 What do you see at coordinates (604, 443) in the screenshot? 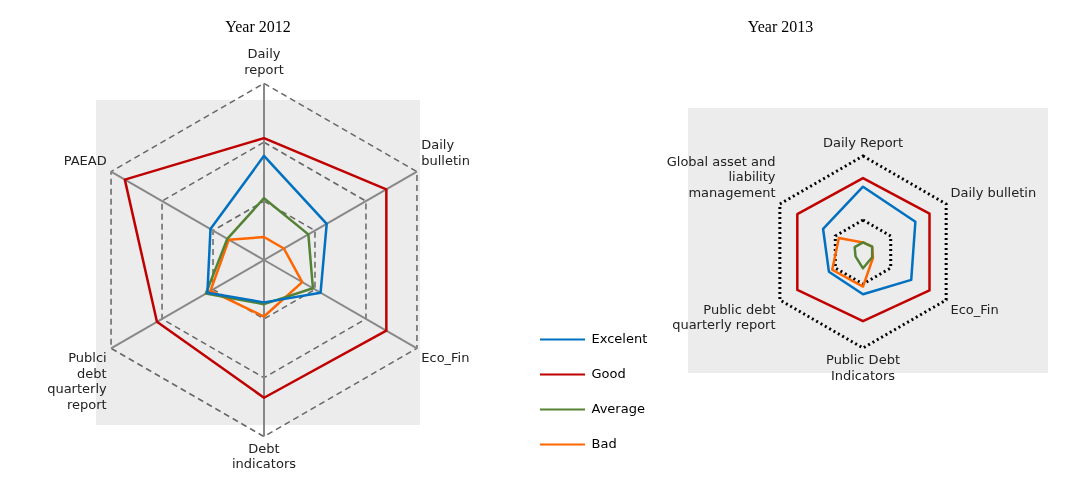
I see `legend-label: Bad` at bounding box center [604, 443].